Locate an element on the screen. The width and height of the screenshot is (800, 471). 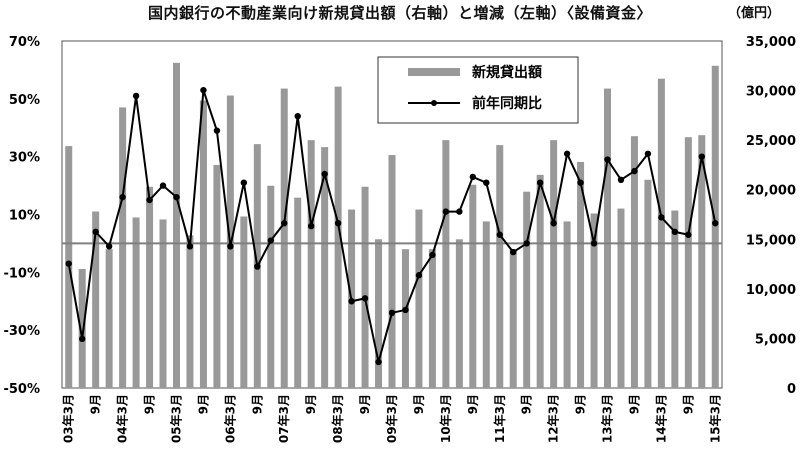
left-tick-label: -50% is located at coordinates (21, 389).